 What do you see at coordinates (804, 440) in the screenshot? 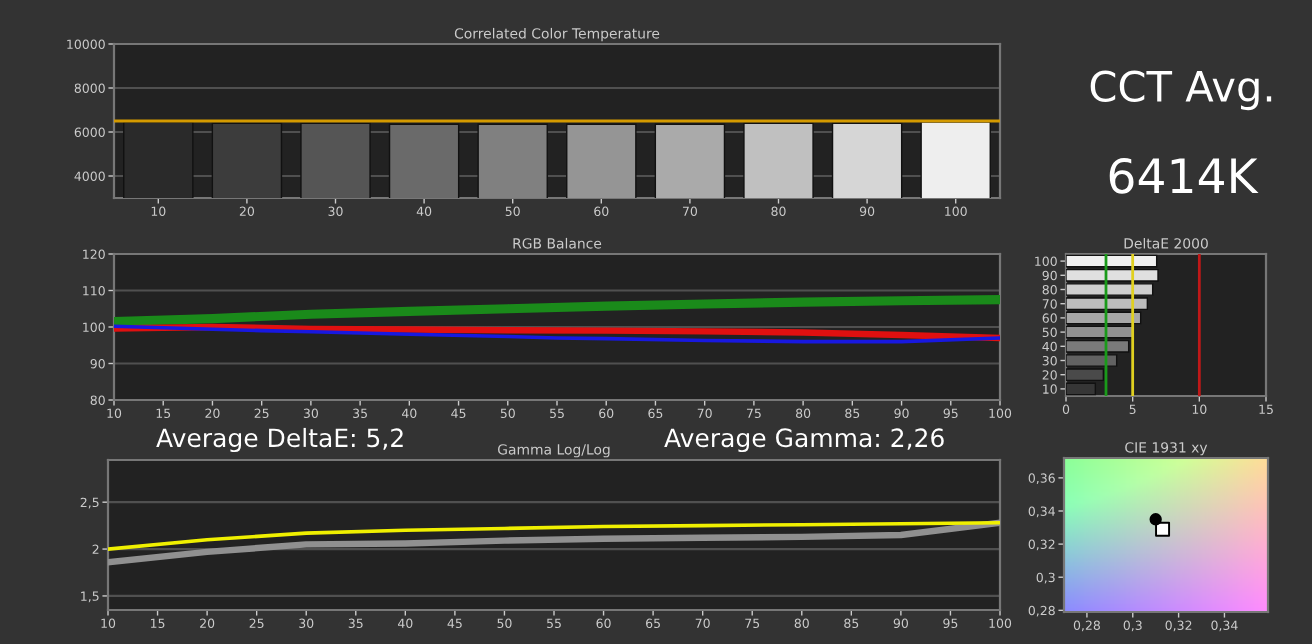
I see `text: Average Gamma: 2,26` at bounding box center [804, 440].